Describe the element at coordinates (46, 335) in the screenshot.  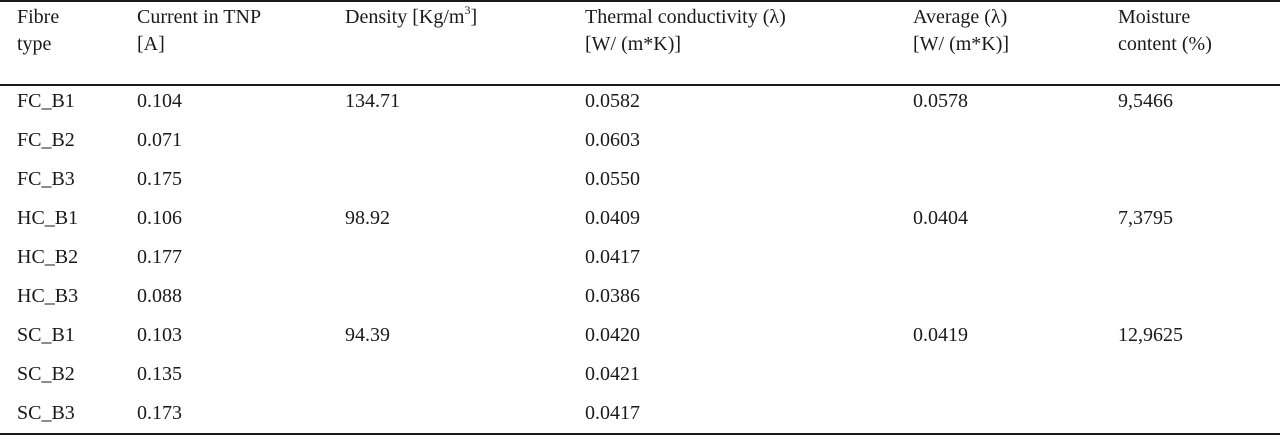
I see `fibre-type-cell: SC_B1` at that location.